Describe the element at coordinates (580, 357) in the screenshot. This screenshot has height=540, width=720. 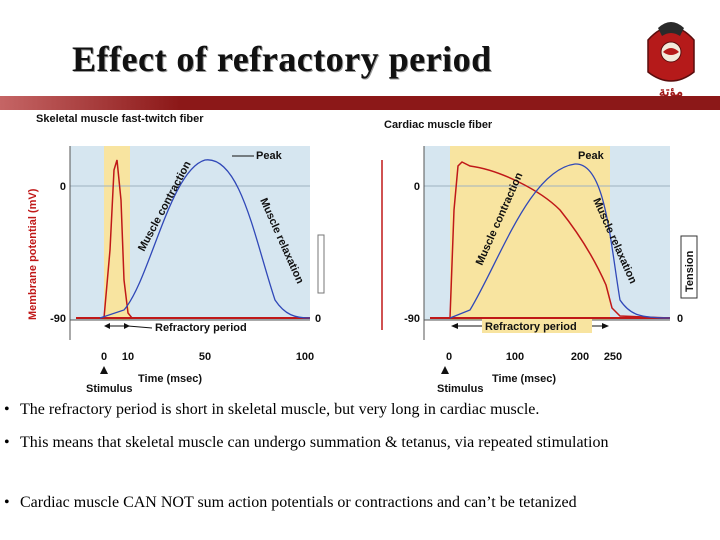
I see `cardiac-x-tick-2: 200` at that location.